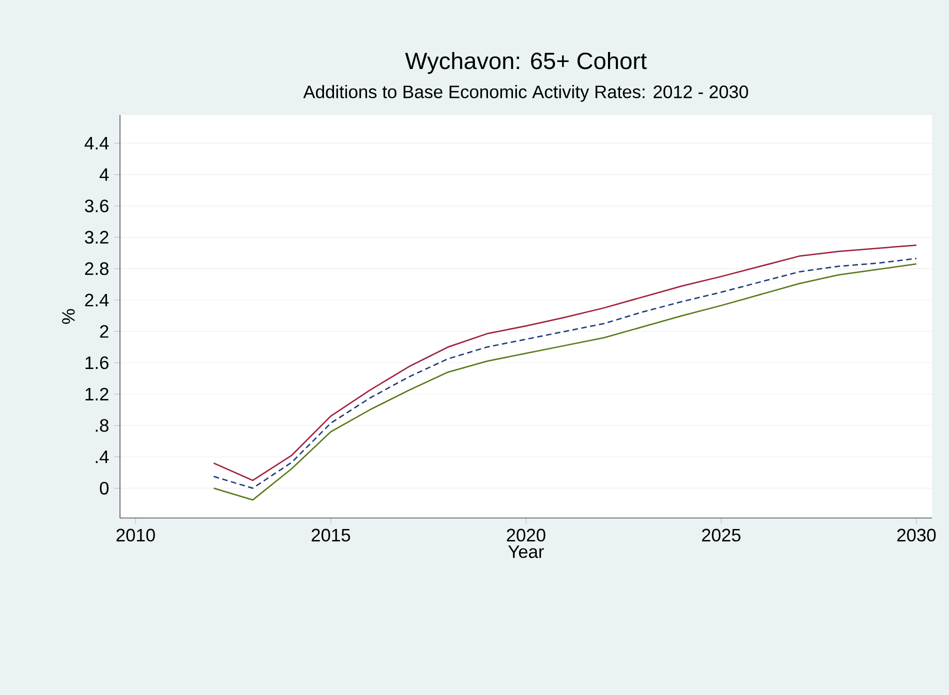 The height and width of the screenshot is (695, 949). Describe the element at coordinates (526, 552) in the screenshot. I see `x-axis-title: Year` at that location.